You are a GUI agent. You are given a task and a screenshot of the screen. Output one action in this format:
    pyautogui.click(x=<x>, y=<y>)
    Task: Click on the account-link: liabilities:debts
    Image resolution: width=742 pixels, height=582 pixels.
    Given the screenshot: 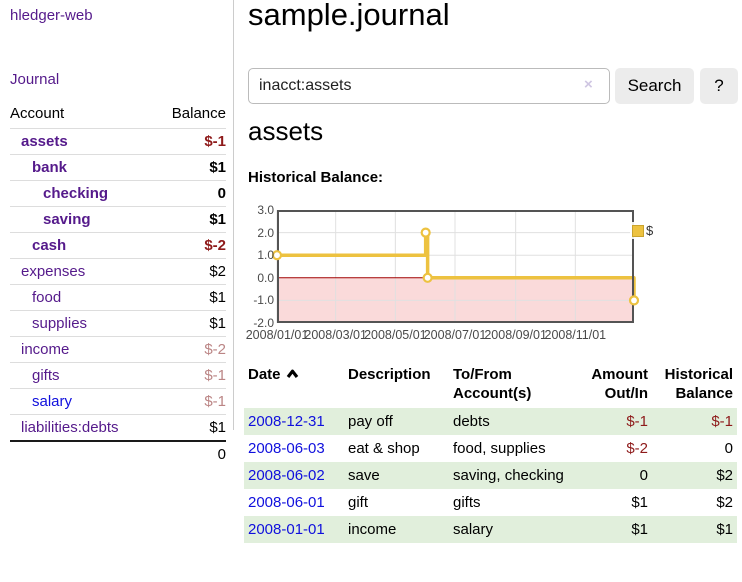 What is the action you would take?
    pyautogui.click(x=70, y=427)
    